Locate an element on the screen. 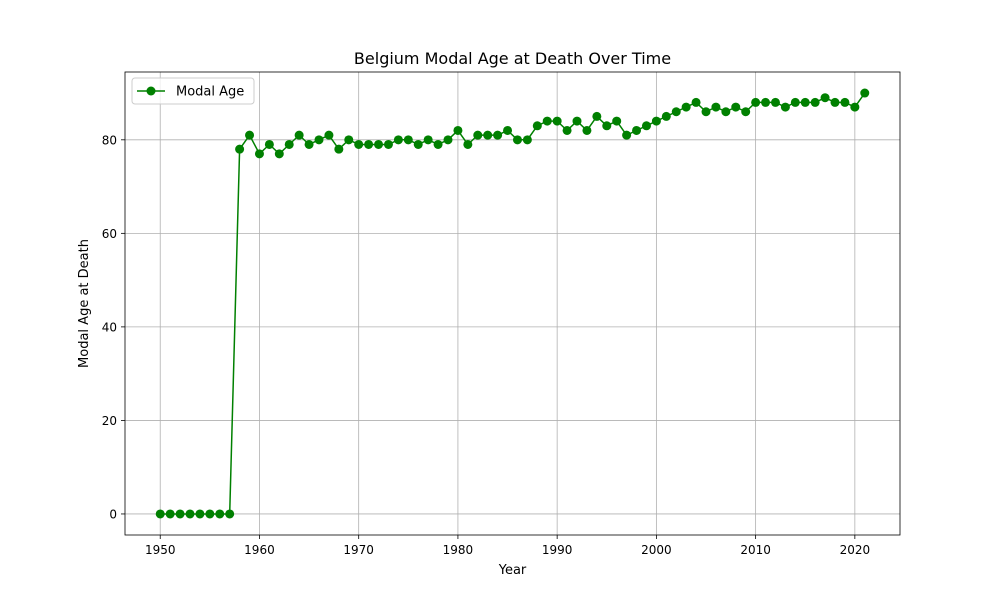  y-tick-label: 60 is located at coordinates (109, 234).